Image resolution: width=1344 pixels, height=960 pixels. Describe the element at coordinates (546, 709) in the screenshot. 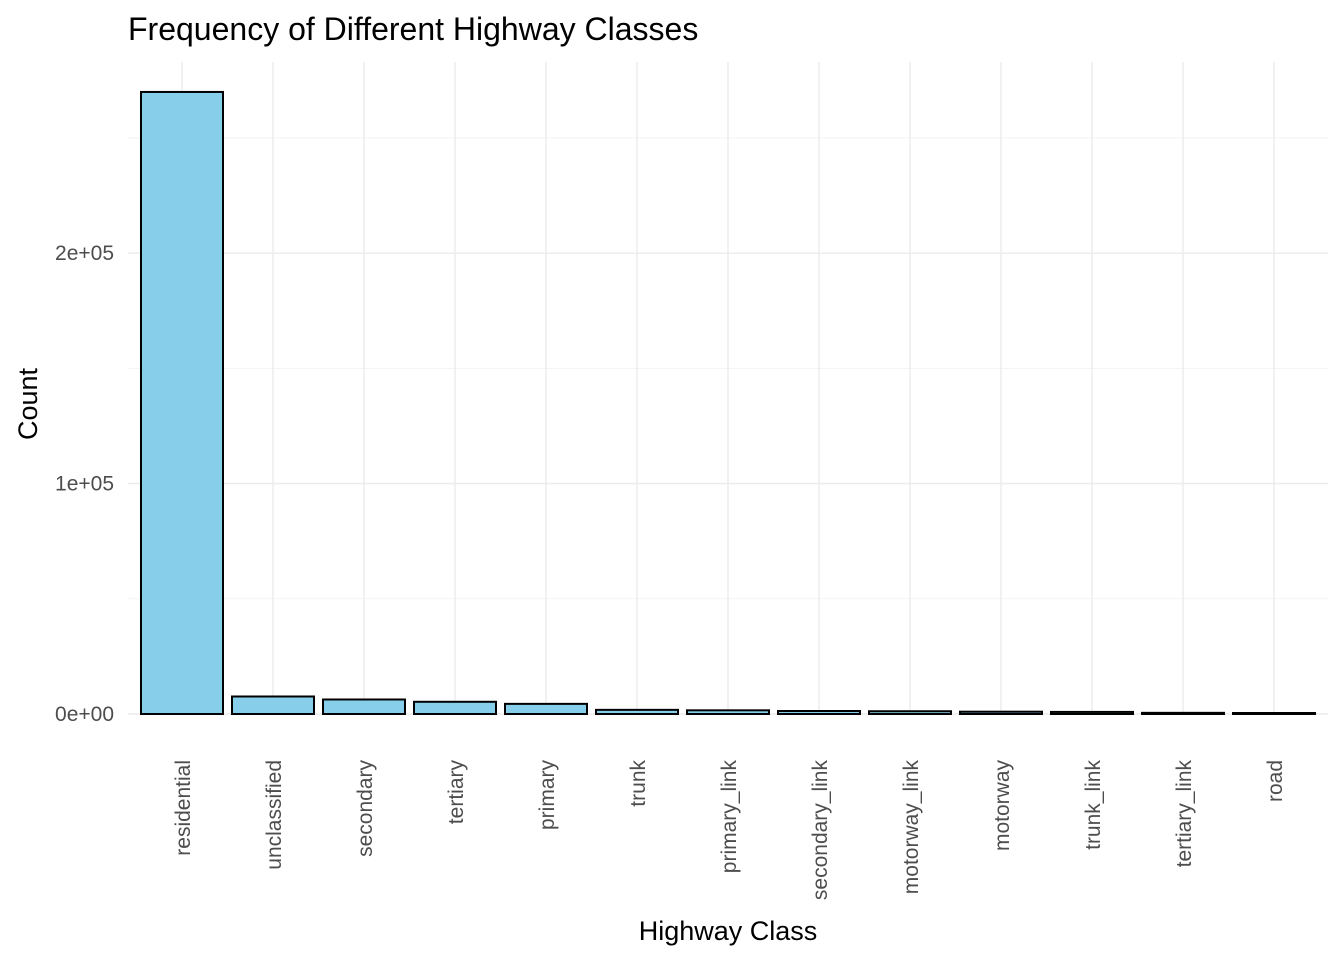

I see `bar-primary` at that location.